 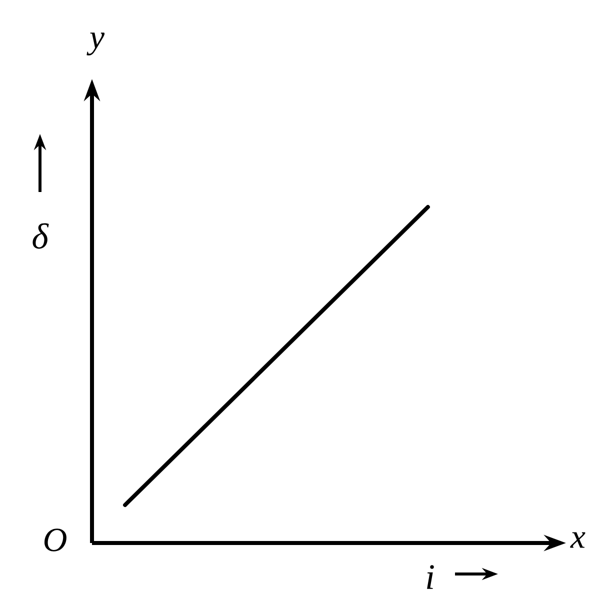 I want to click on x-axis-title: i, so click(x=430, y=577).